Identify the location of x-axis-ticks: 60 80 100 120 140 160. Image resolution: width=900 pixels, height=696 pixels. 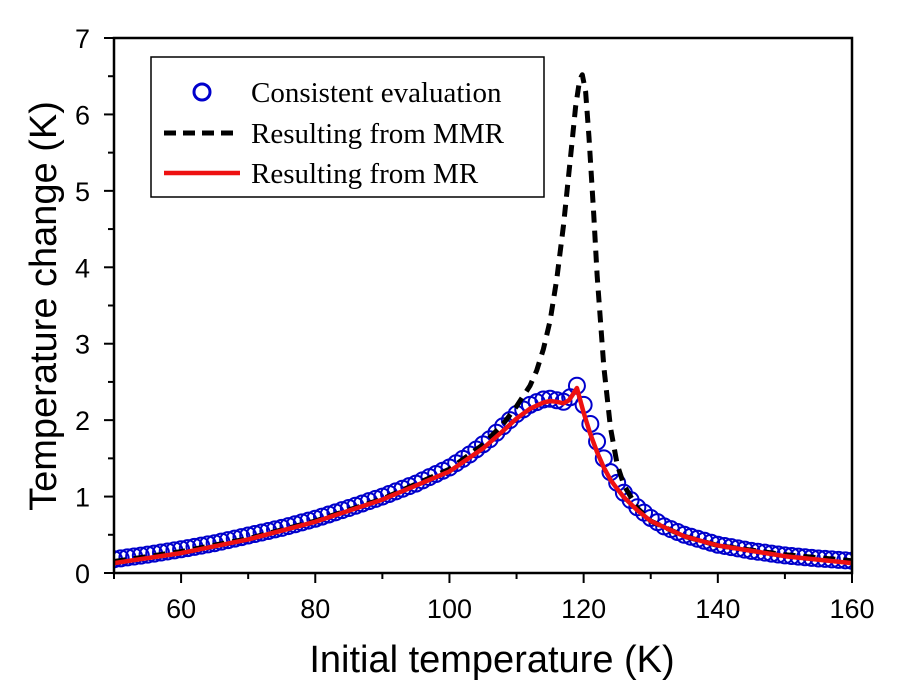
(494, 598).